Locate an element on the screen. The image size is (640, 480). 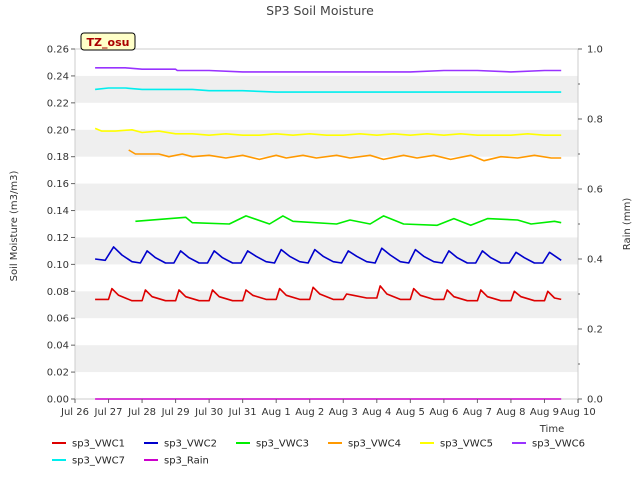
legend-label: sp3_VWC4 is located at coordinates (374, 444).